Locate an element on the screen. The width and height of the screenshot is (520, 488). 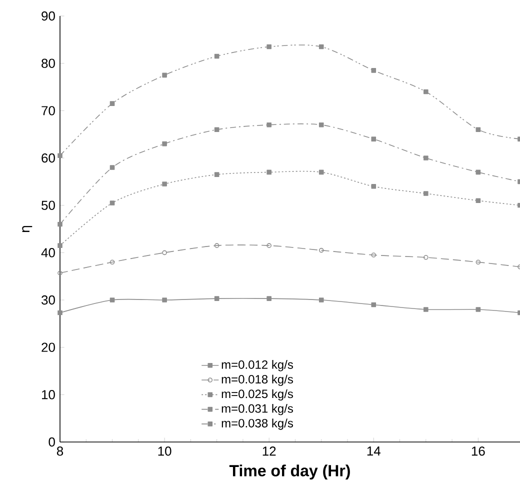
y-axis-title: η is located at coordinates (27, 229).